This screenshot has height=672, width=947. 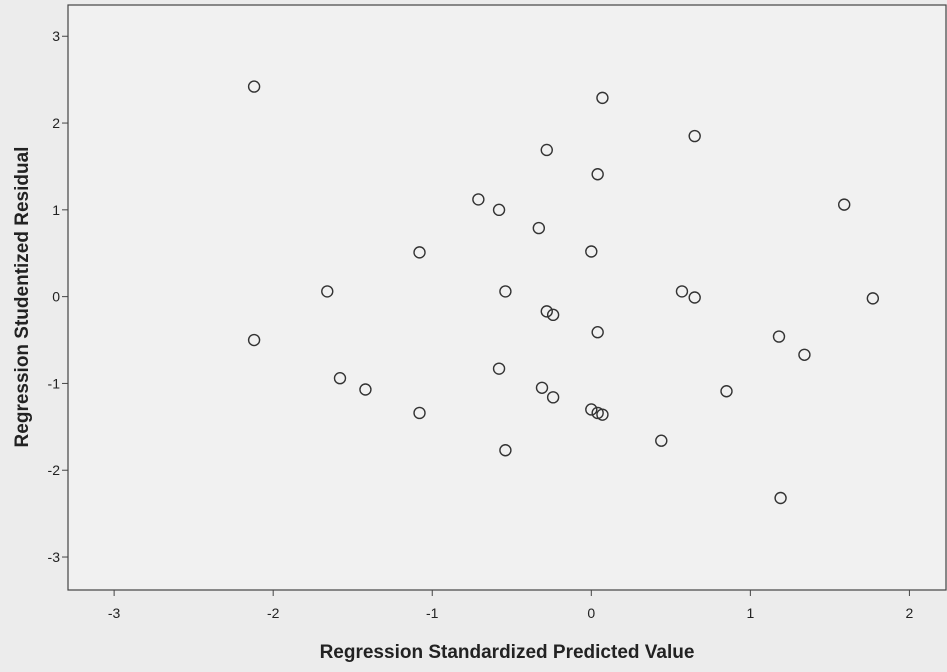 I want to click on y-tick-label: -1, so click(x=54, y=383).